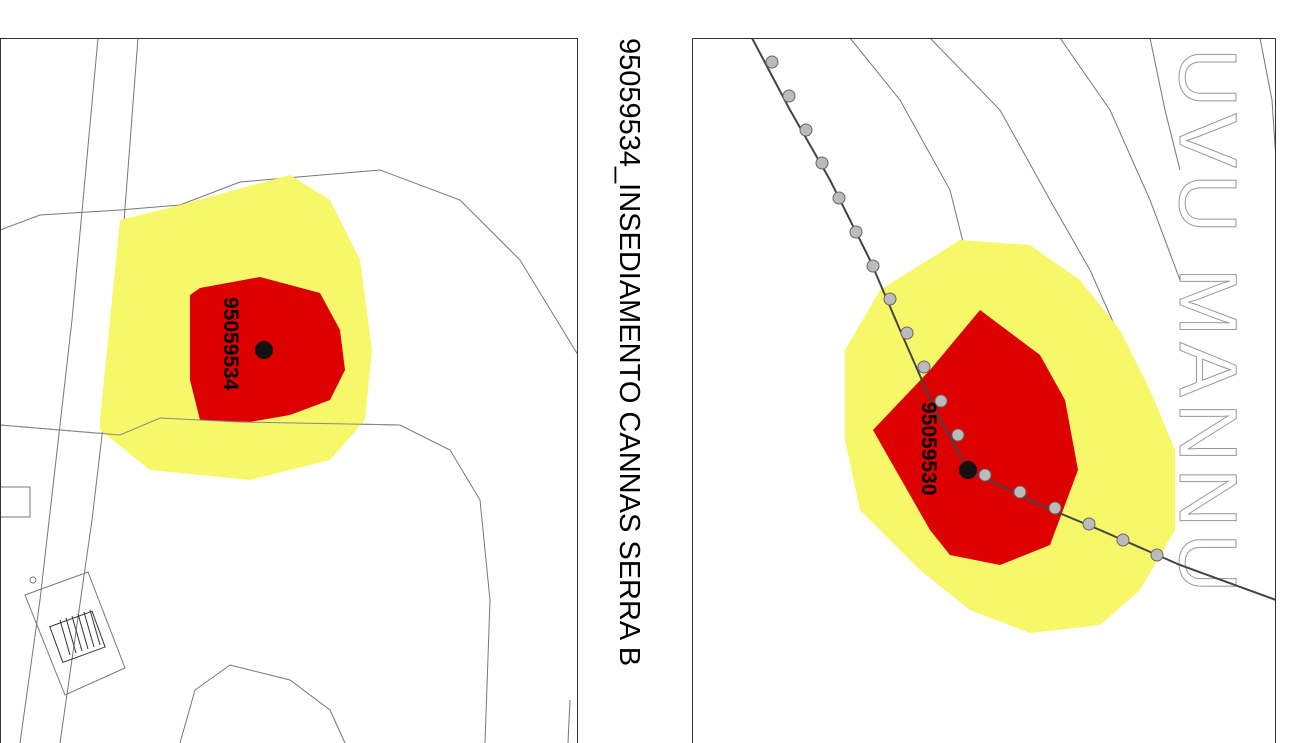  Describe the element at coordinates (33, 580) in the screenshot. I see `point` at that location.